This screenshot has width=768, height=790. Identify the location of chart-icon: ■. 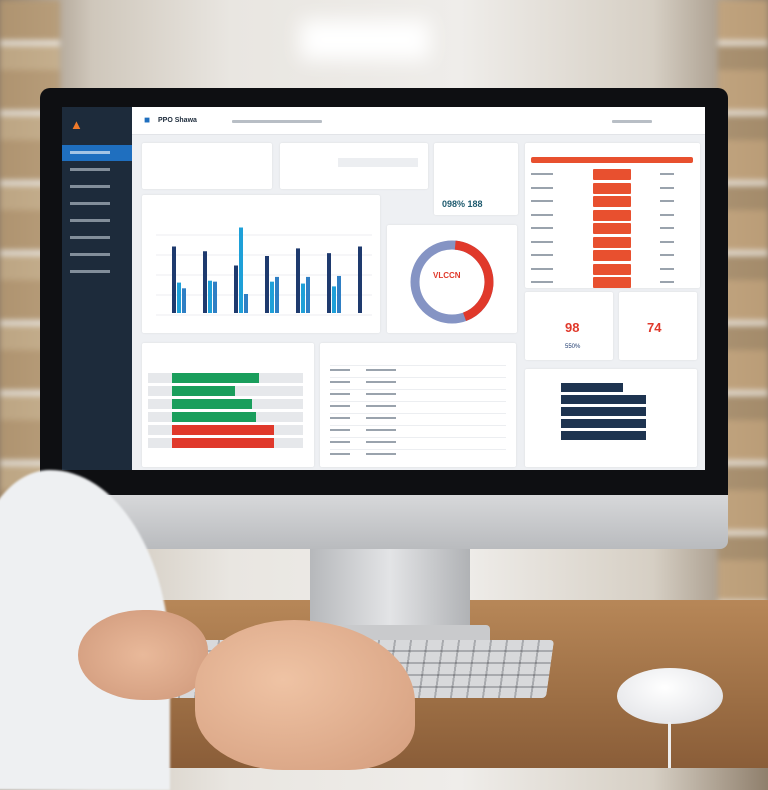
(147, 120).